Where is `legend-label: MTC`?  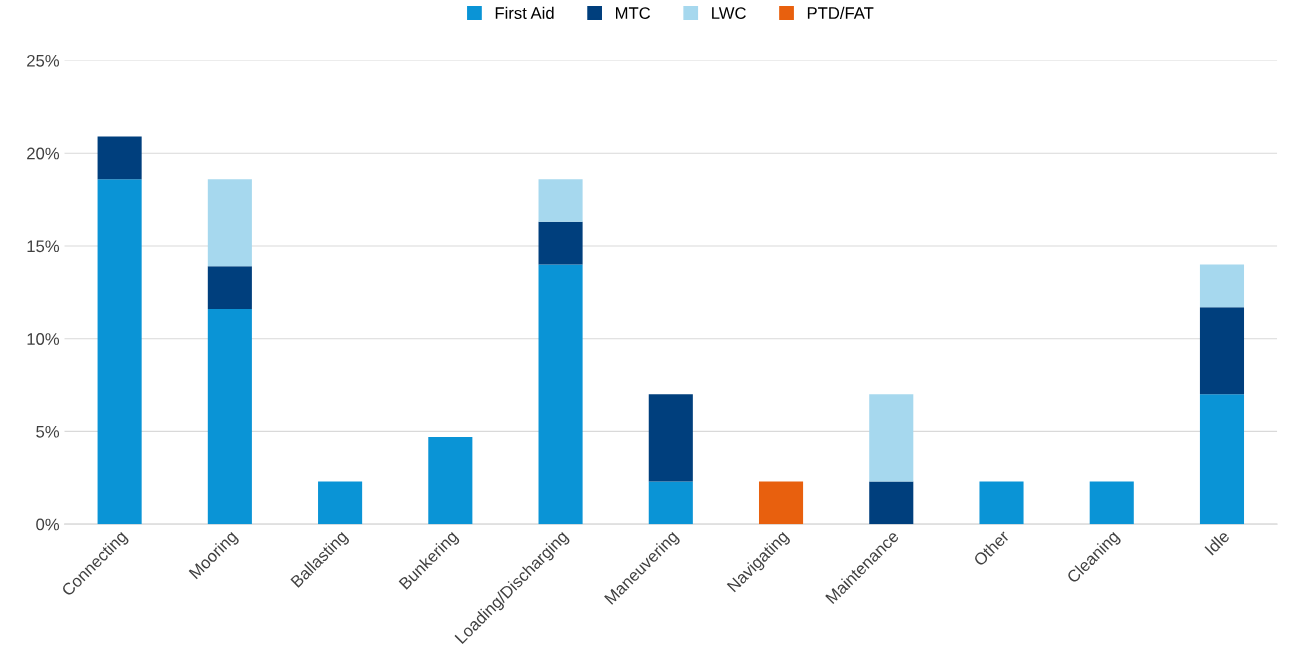
legend-label: MTC is located at coordinates (633, 13).